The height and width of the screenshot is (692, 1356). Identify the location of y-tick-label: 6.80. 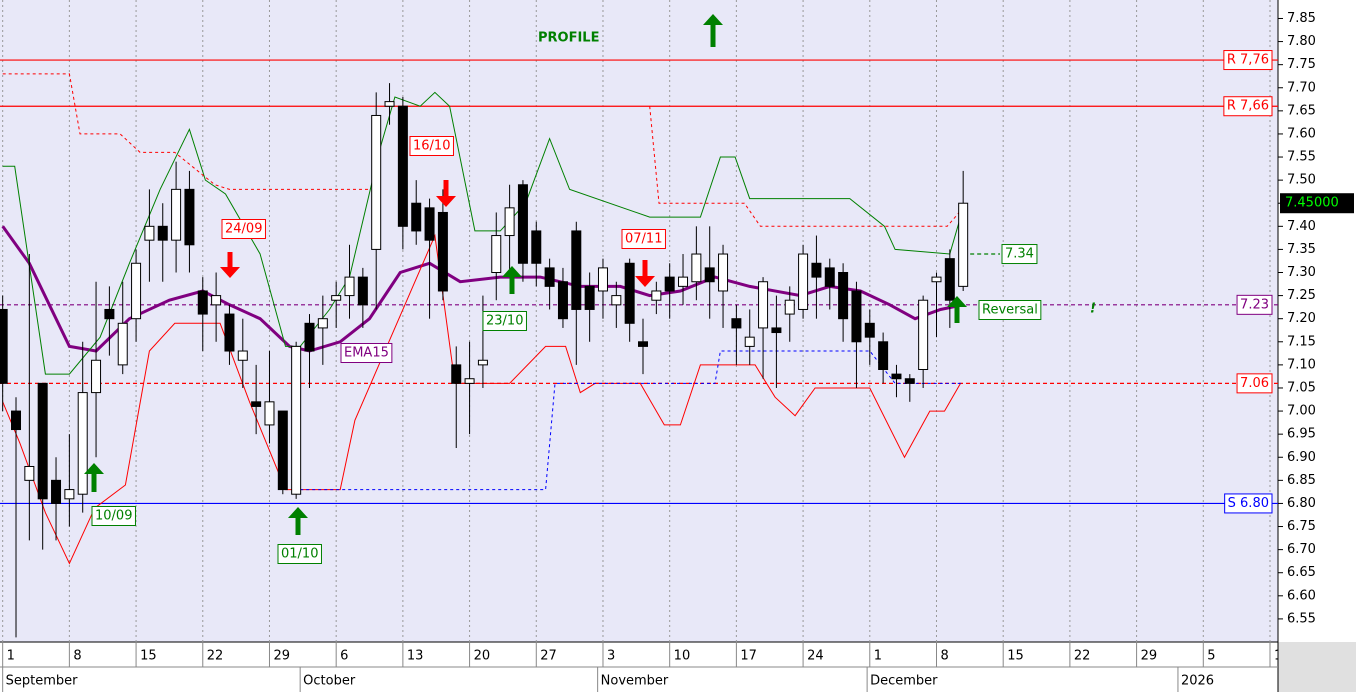
(1301, 503).